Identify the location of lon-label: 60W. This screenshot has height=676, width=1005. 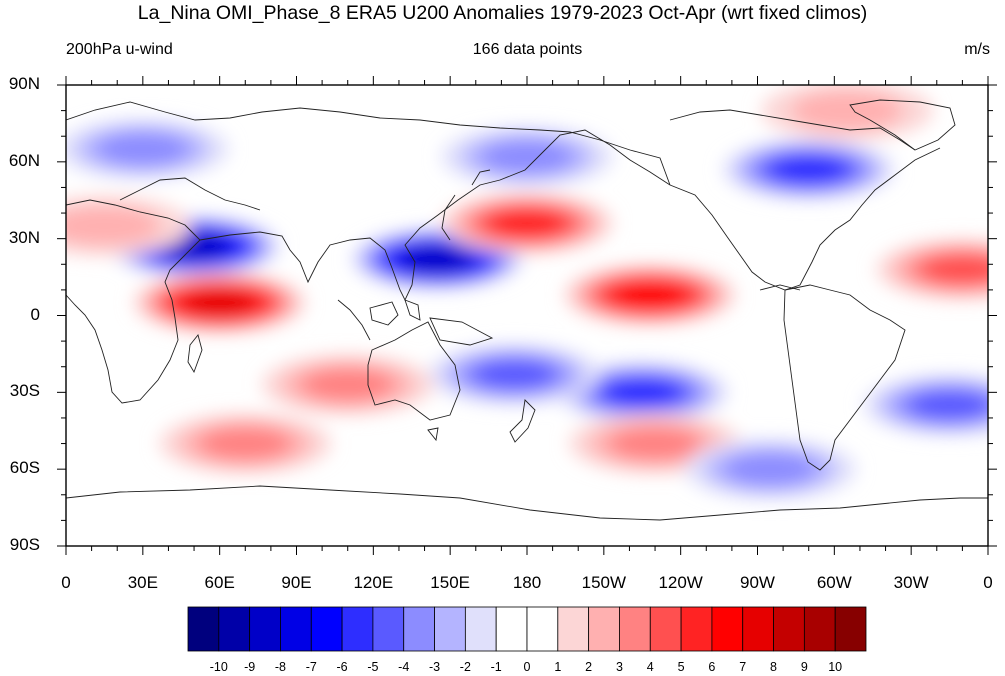
(834, 582).